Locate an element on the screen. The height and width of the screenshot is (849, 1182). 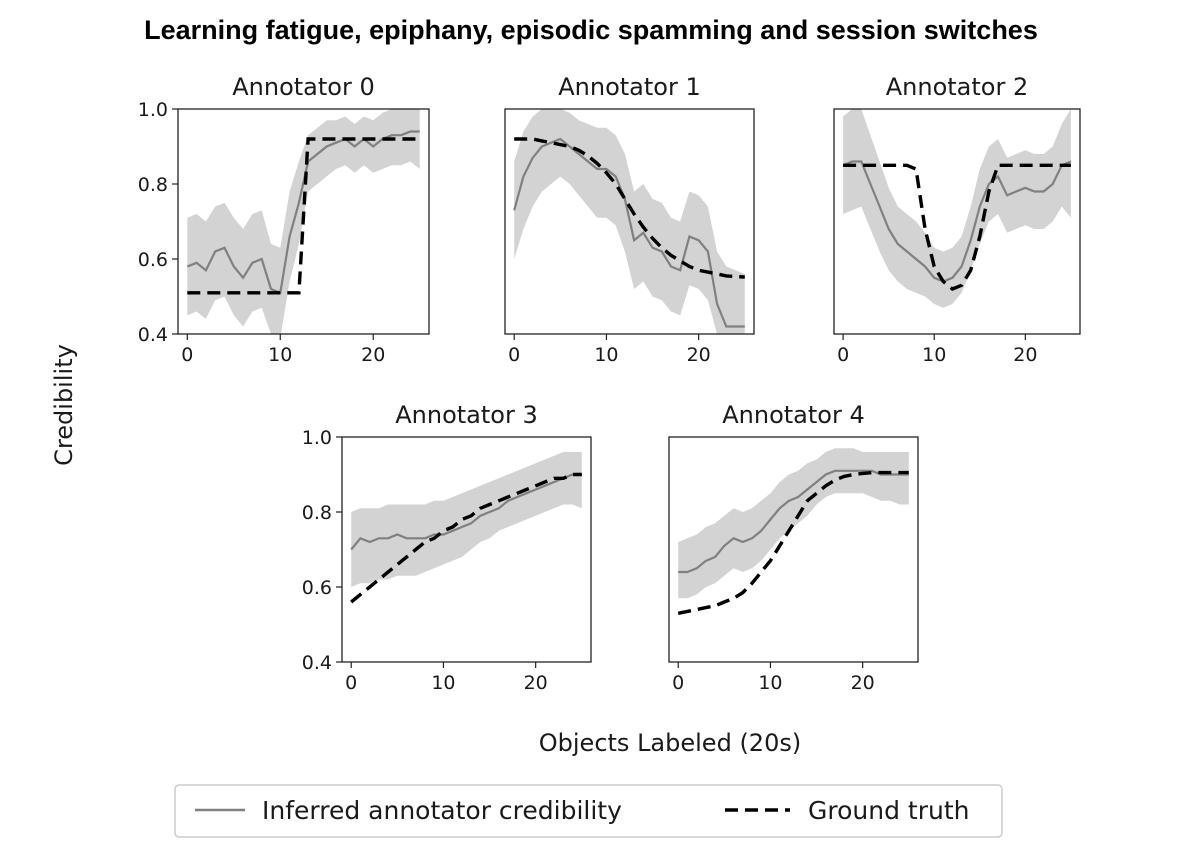
panel-title: Annotator 1 is located at coordinates (629, 87).